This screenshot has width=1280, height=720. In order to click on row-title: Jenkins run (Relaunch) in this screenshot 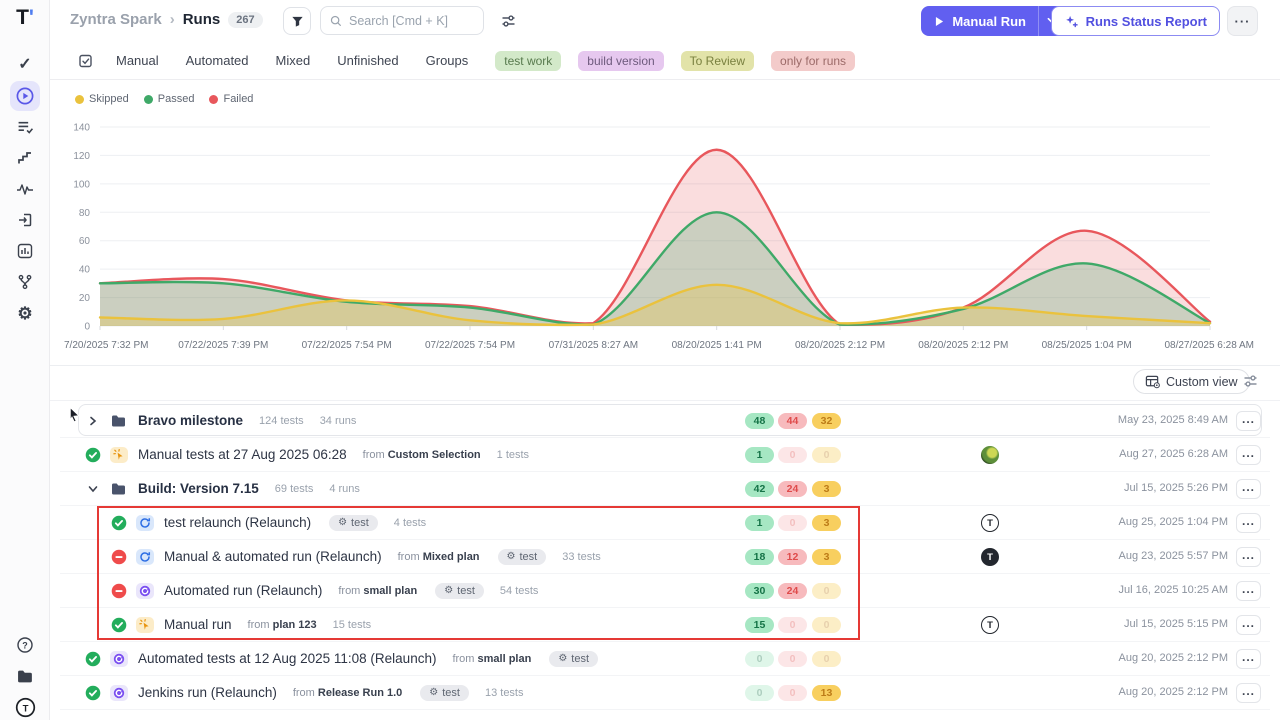, I will do `click(207, 692)`.